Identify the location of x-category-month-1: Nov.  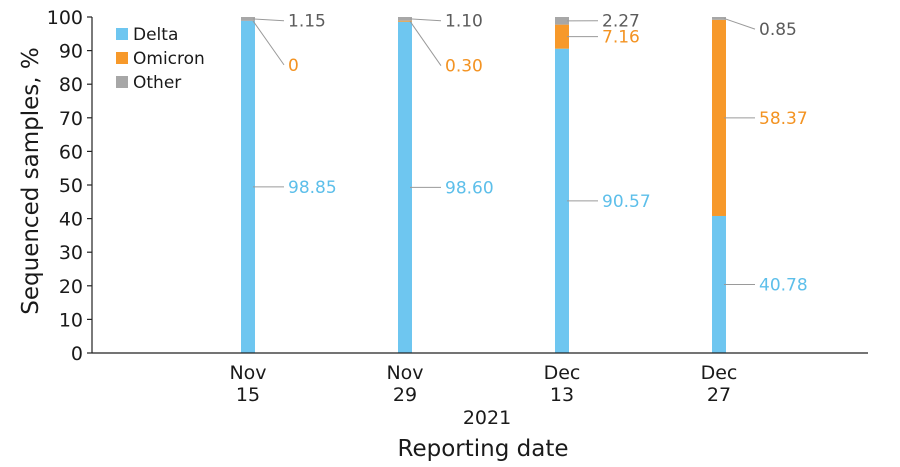
(404, 373).